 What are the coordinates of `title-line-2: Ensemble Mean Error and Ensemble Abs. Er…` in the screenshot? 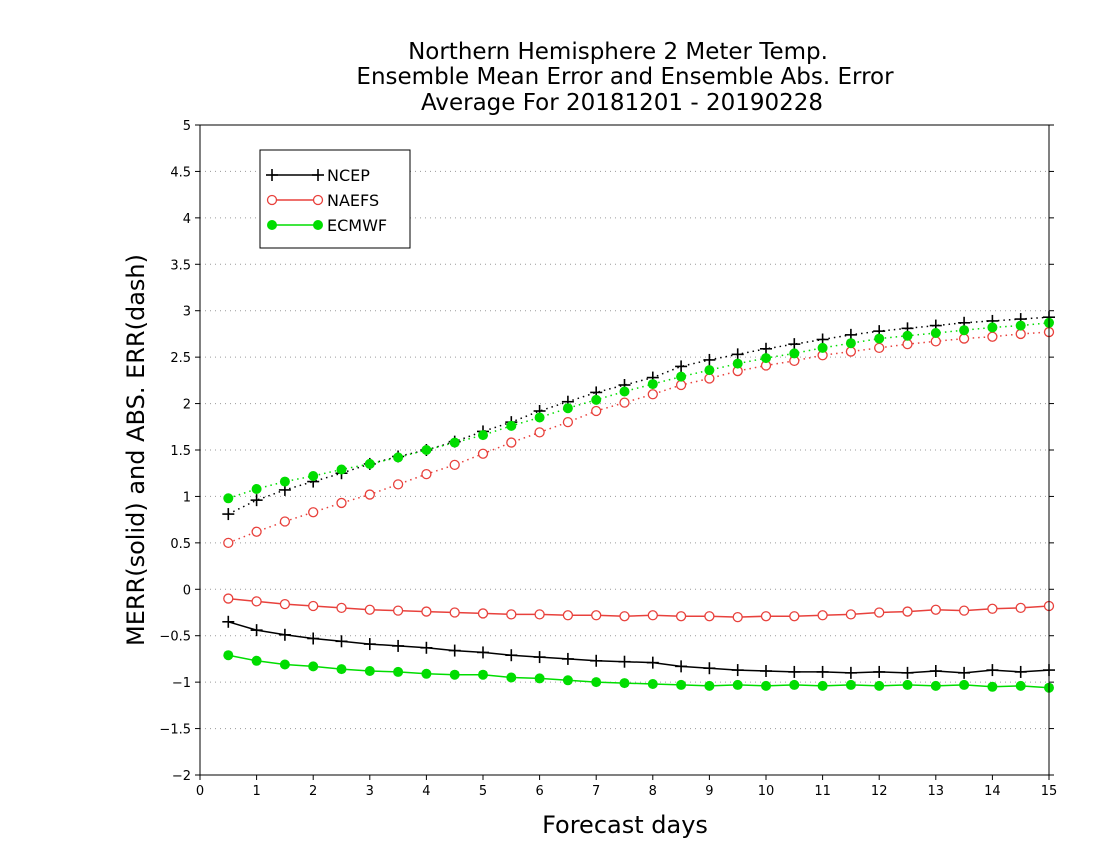 It's located at (625, 77).